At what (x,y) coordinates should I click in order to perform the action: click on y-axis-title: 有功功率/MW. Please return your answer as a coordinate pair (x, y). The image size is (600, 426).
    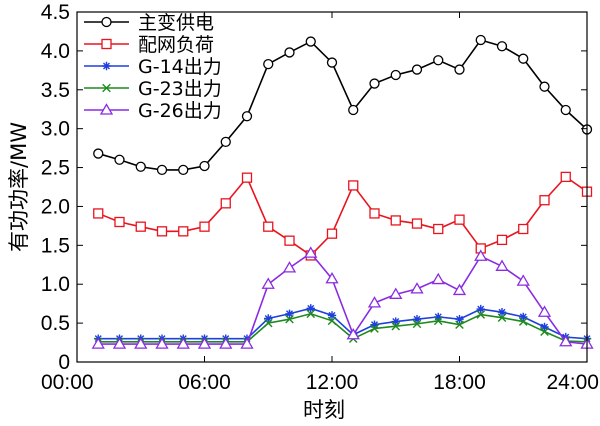
    Looking at the image, I should click on (19, 187).